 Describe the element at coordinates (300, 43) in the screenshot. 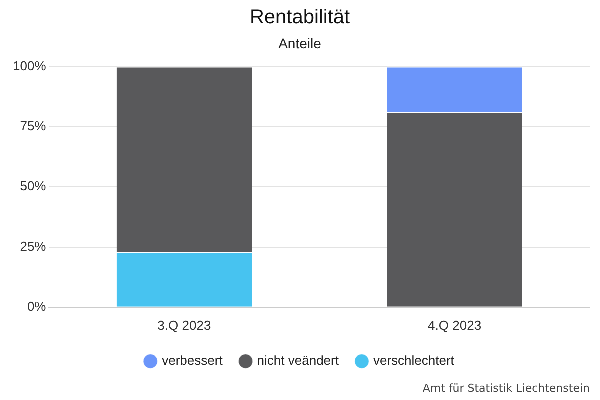

I see `chart-subtitle: Anteile` at that location.